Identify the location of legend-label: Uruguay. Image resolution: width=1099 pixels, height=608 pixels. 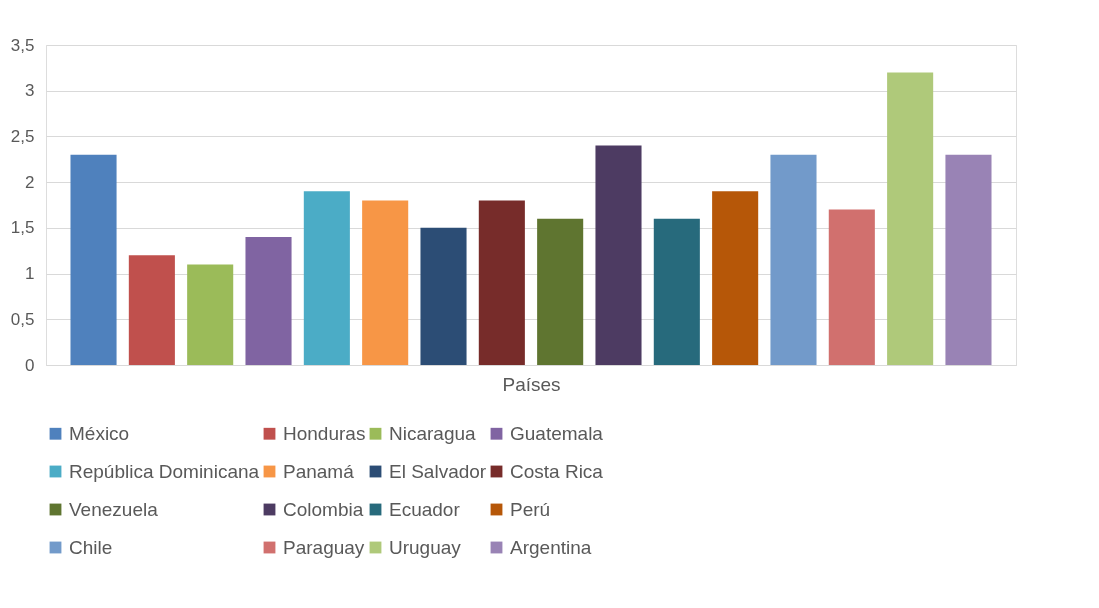
(425, 547).